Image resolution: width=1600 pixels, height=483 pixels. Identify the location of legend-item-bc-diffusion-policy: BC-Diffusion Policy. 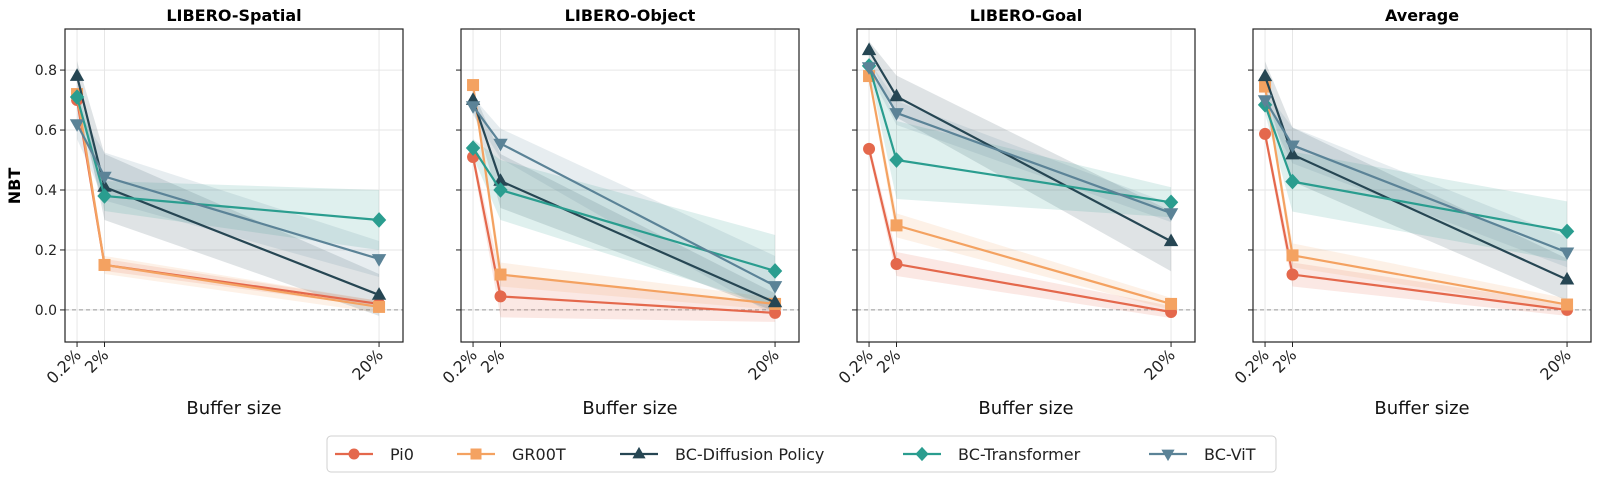
(722, 454).